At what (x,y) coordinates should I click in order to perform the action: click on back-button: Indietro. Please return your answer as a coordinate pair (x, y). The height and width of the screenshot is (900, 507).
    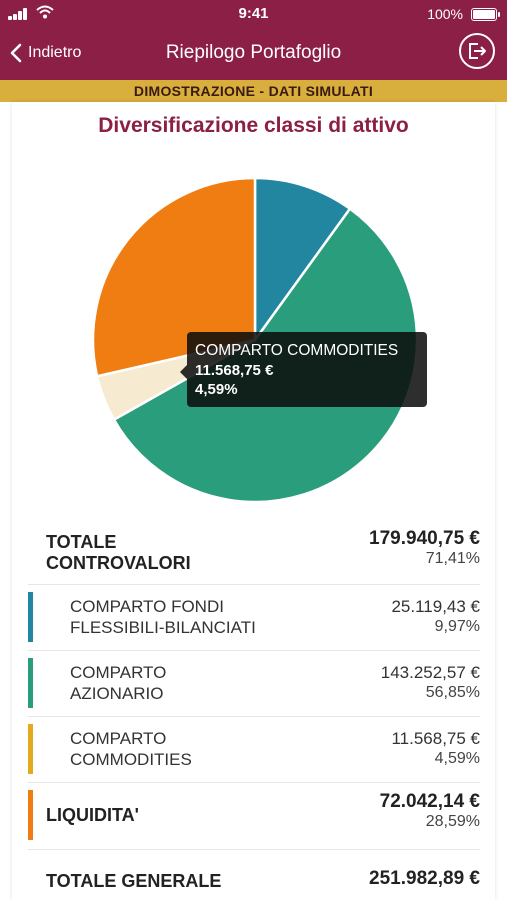
    Looking at the image, I should click on (45, 53).